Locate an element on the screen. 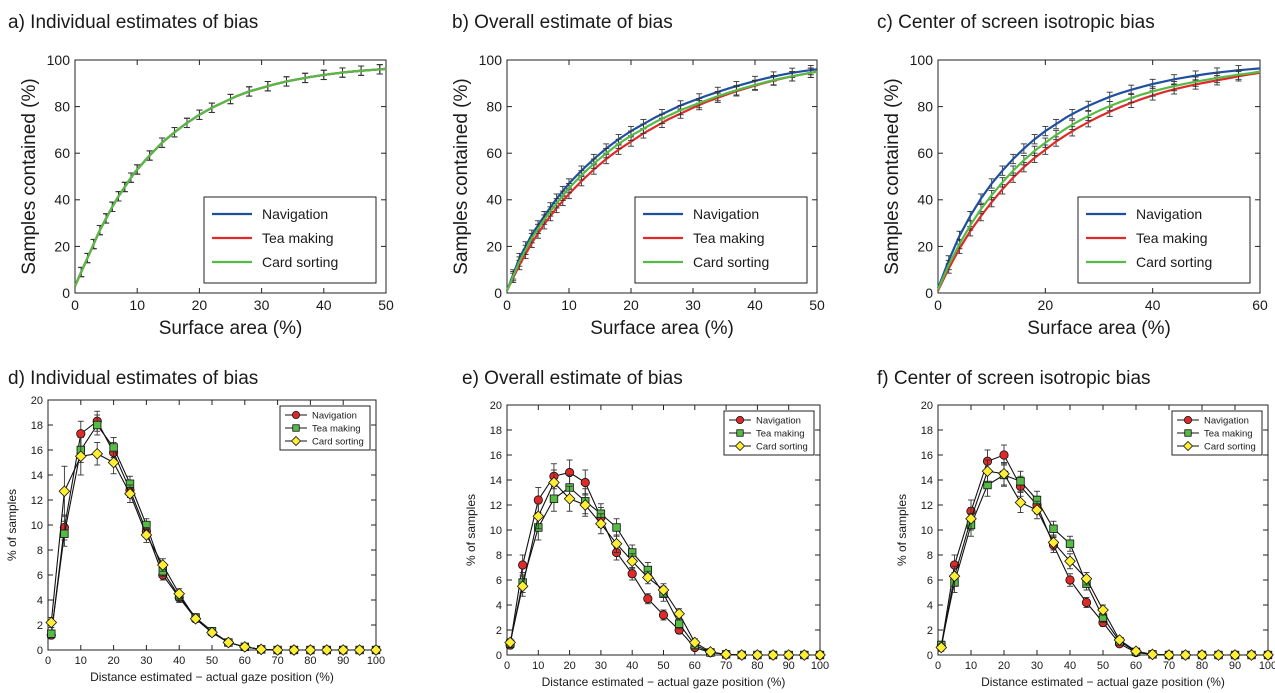 Image resolution: width=1275 pixels, height=693 pixels. y-tick-label: 6 is located at coordinates (930, 581).